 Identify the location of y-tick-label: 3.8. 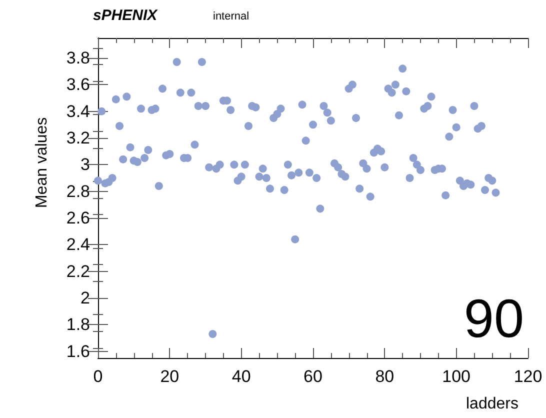
(78, 58).